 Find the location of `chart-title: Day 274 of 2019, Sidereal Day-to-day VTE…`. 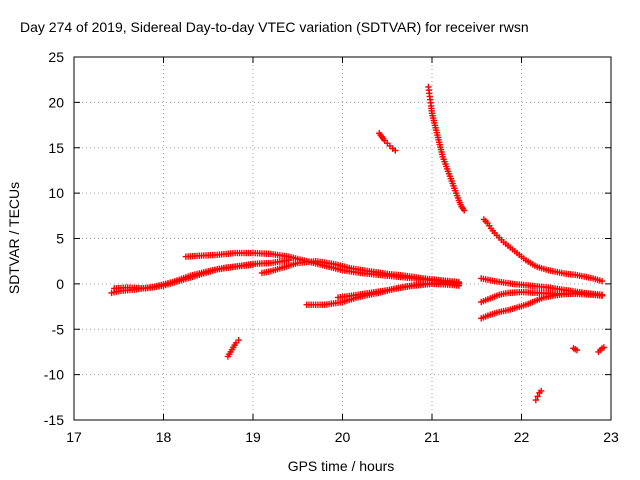

chart-title: Day 274 of 2019, Sidereal Day-to-day VTE… is located at coordinates (274, 27).